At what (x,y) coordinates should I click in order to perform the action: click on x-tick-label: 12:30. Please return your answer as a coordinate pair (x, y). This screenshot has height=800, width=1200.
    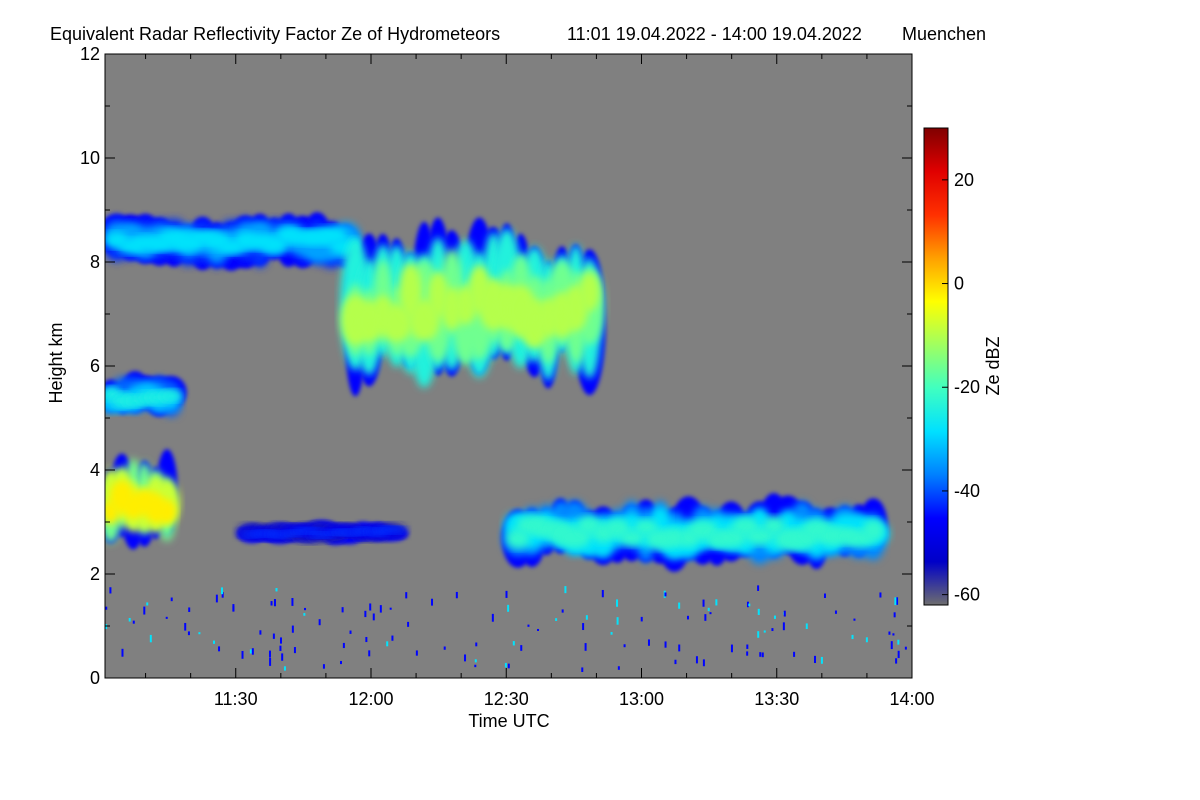
    Looking at the image, I should click on (506, 699).